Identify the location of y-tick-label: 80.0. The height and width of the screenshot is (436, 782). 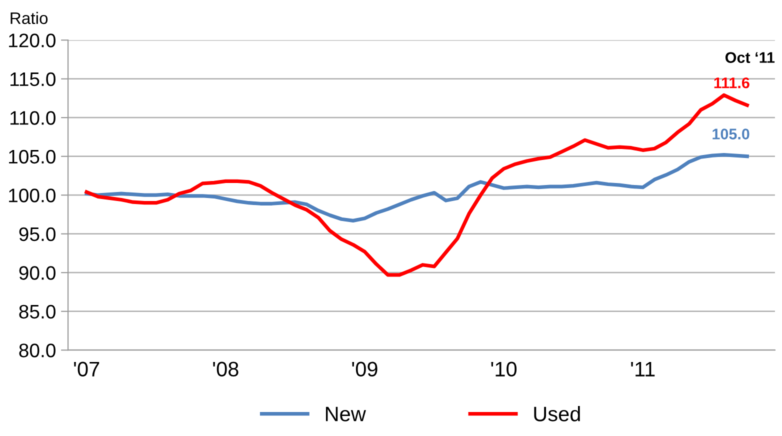
(37, 351).